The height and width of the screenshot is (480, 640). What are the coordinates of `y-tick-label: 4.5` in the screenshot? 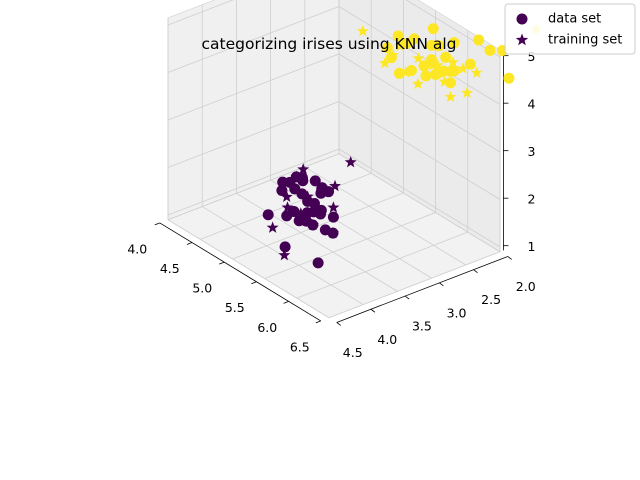 It's located at (353, 352).